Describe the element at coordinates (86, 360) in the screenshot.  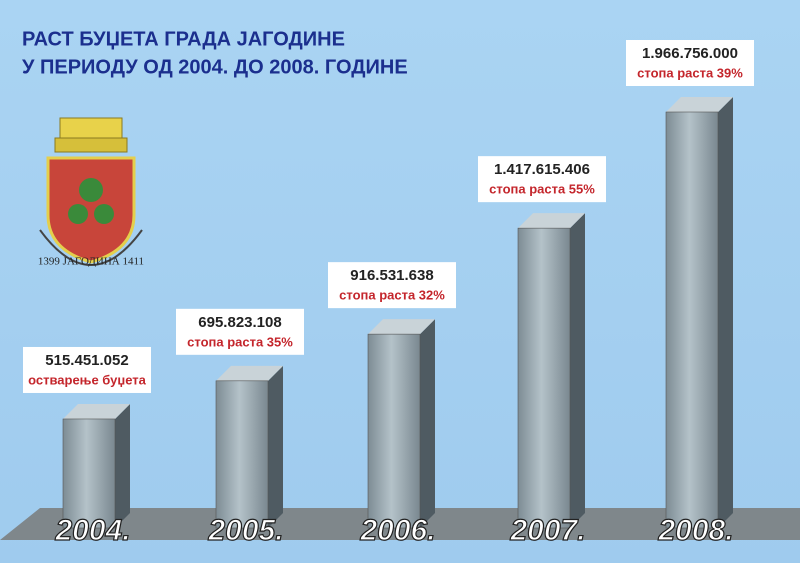
I see `value-label: 515.451.052` at that location.